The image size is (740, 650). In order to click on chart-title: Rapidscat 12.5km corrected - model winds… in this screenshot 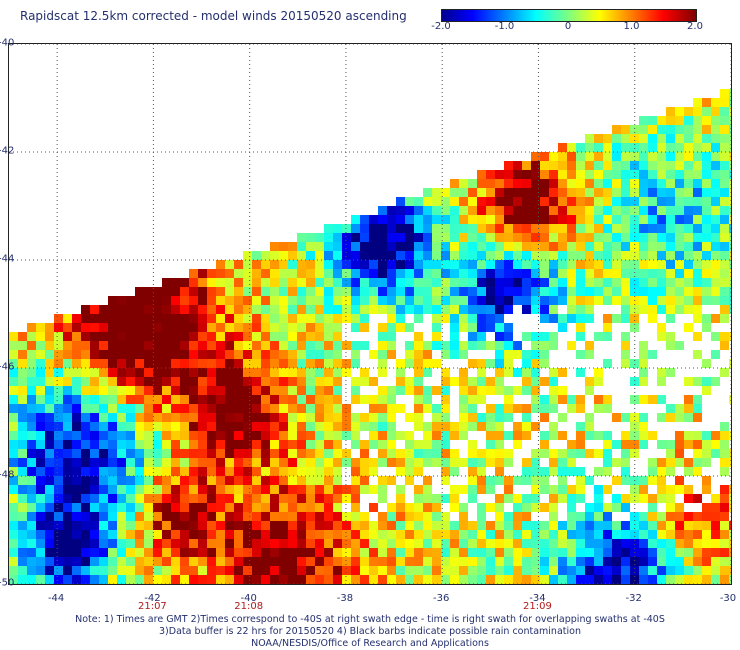, I will do `click(213, 16)`.